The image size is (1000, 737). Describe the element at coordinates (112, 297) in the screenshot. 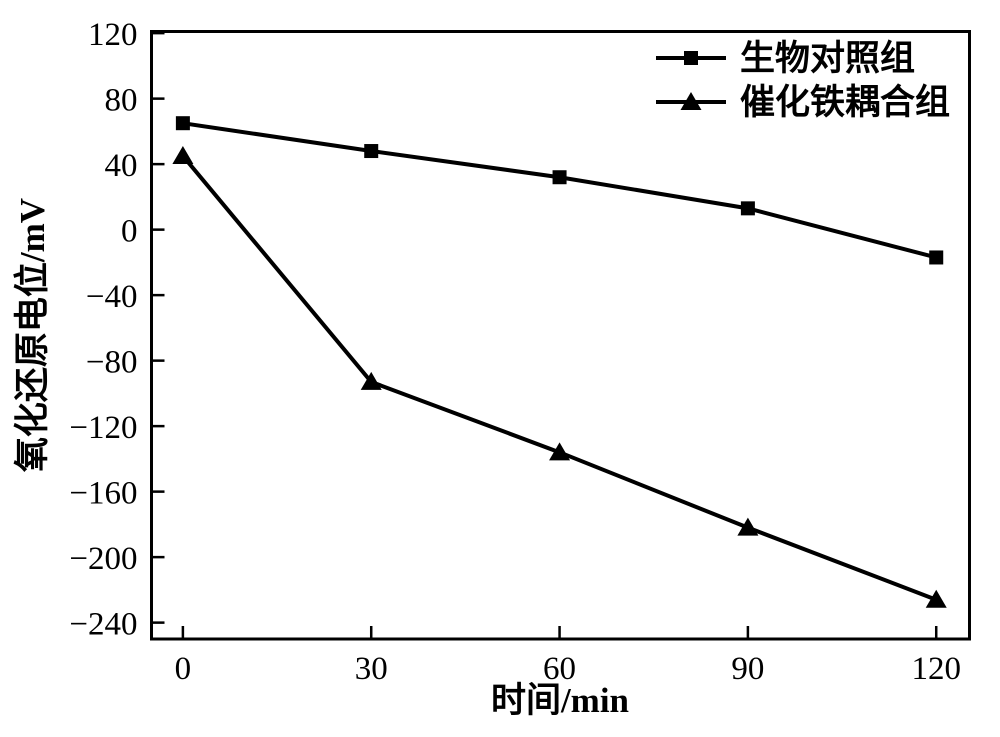

I see `y-tick-label: −40` at that location.